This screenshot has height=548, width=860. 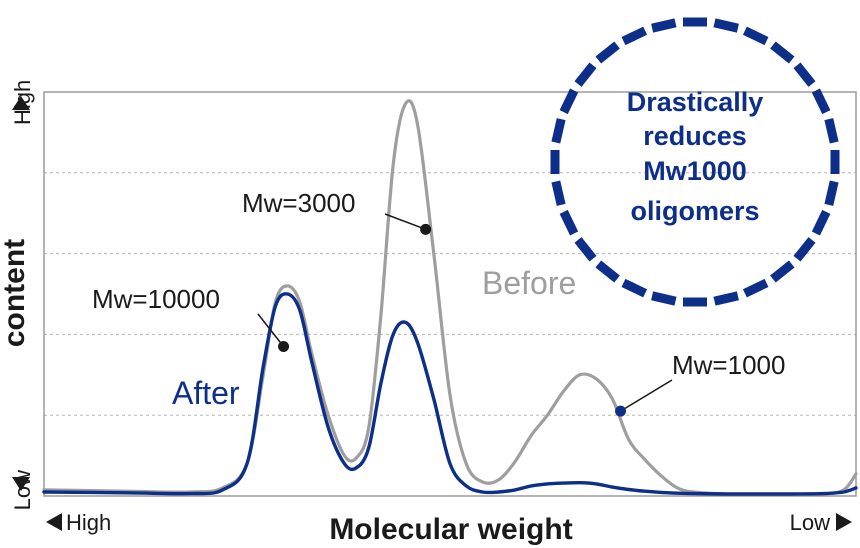 What do you see at coordinates (15, 293) in the screenshot?
I see `y-axis-title: content` at bounding box center [15, 293].